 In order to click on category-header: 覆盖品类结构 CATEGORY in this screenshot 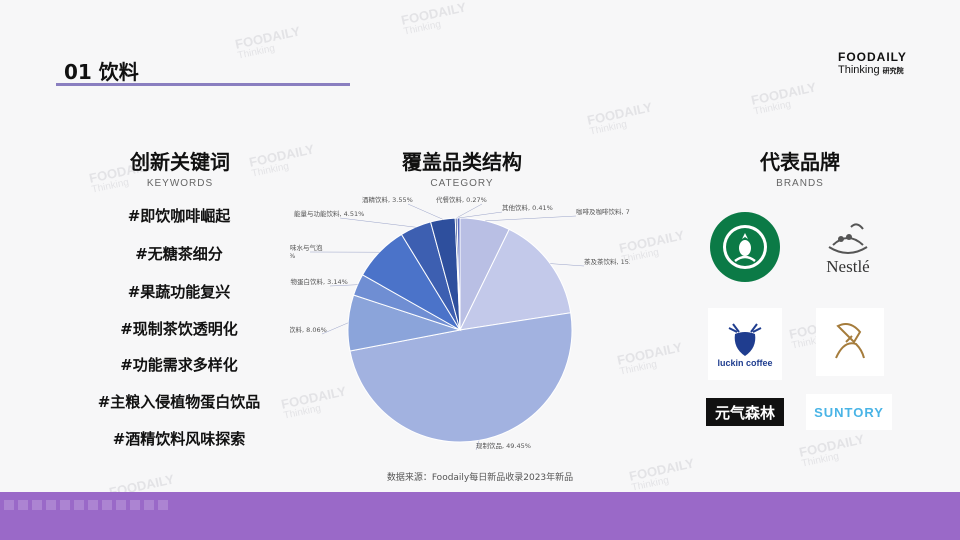, I will do `click(462, 167)`.